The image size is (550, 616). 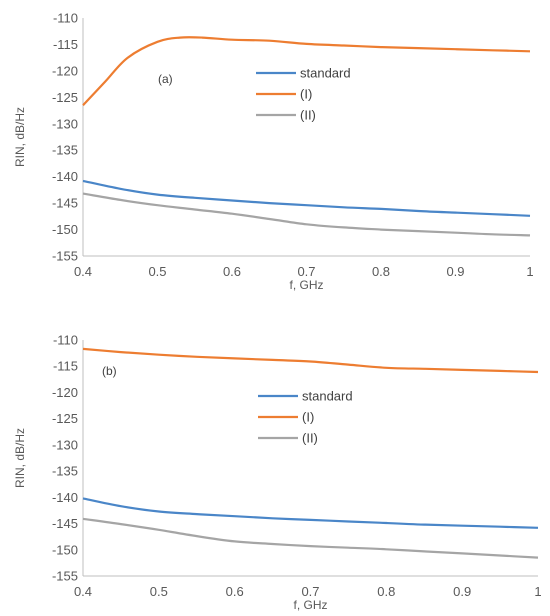 I want to click on panel-label: (a), so click(x=165, y=79).